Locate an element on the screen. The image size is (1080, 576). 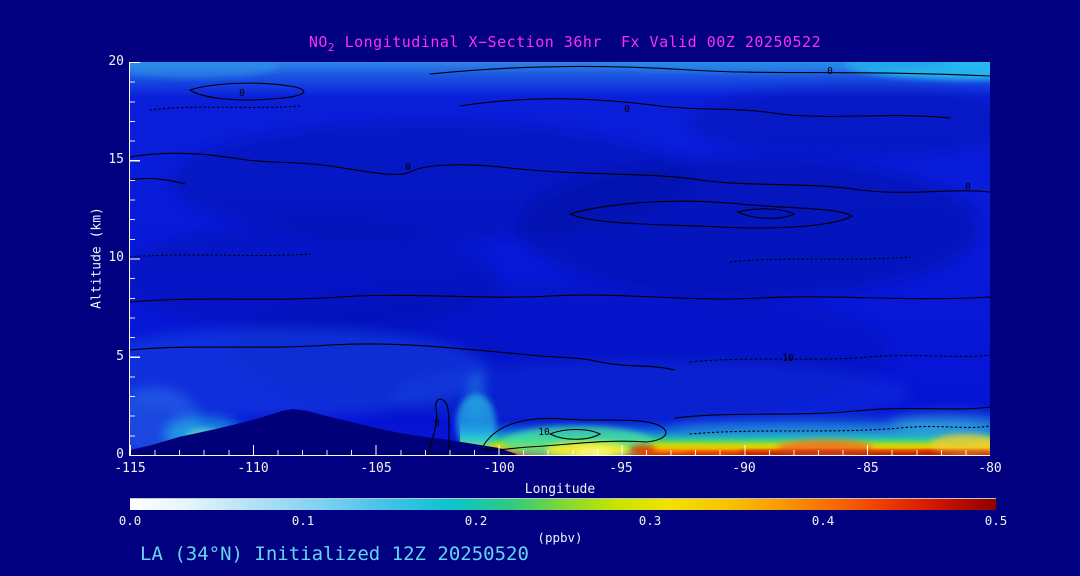
footer-init-text: LA (34°N) Initialized 12Z 20250520 is located at coordinates (334, 554).